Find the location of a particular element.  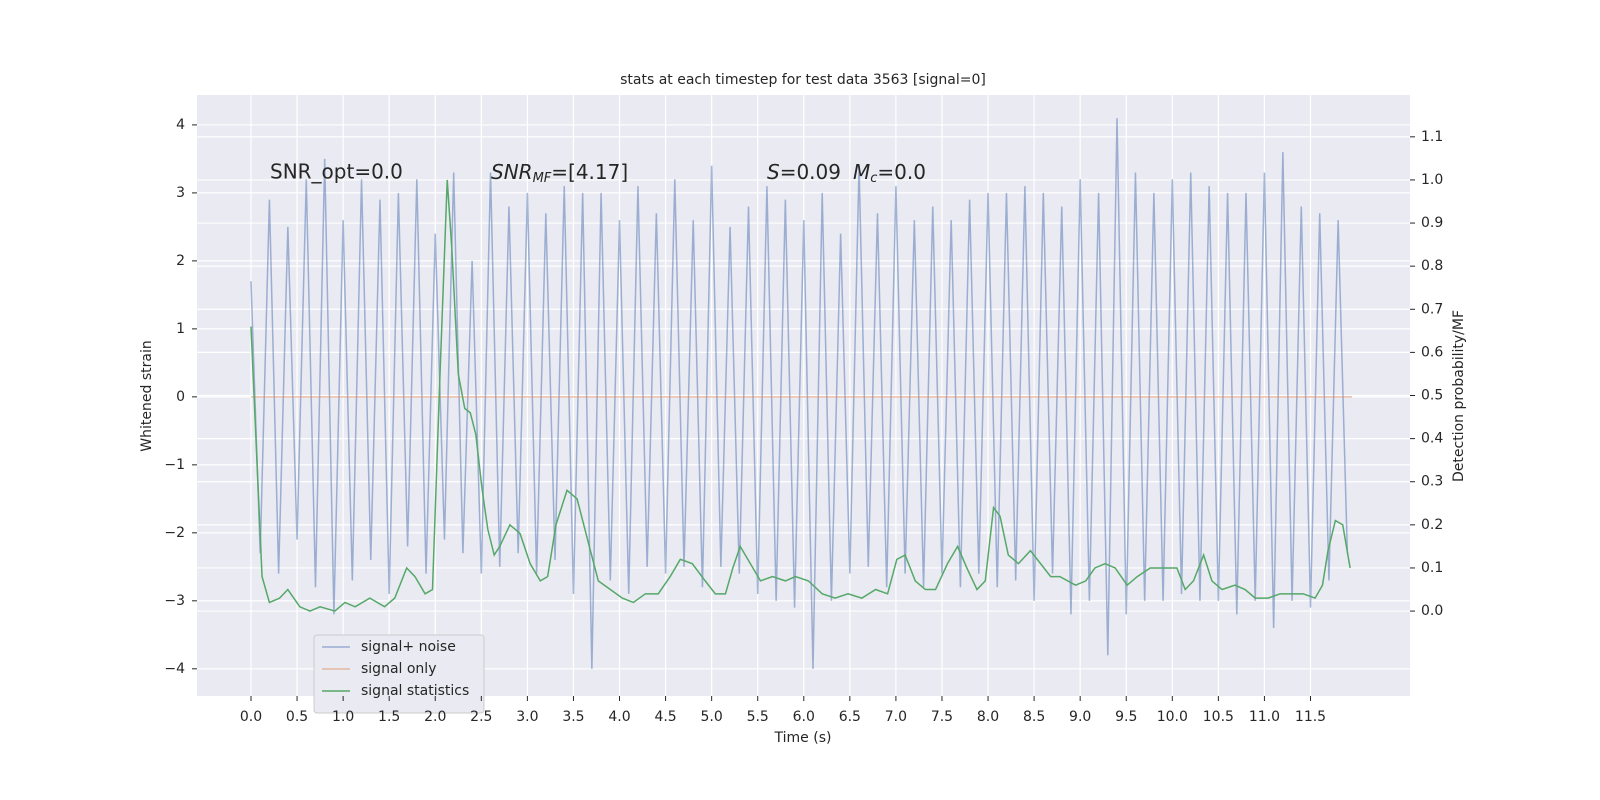

x-tick-label: 10.0 is located at coordinates (1172, 717).